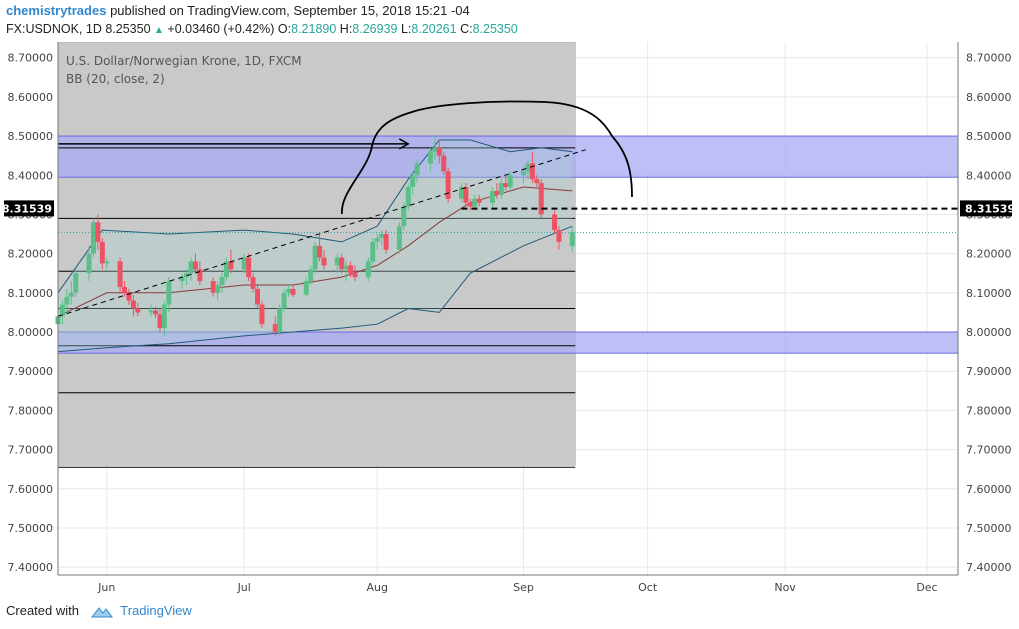 This screenshot has width=1019, height=629. I want to click on y-tick-label-left: 7.60000, so click(31, 489).